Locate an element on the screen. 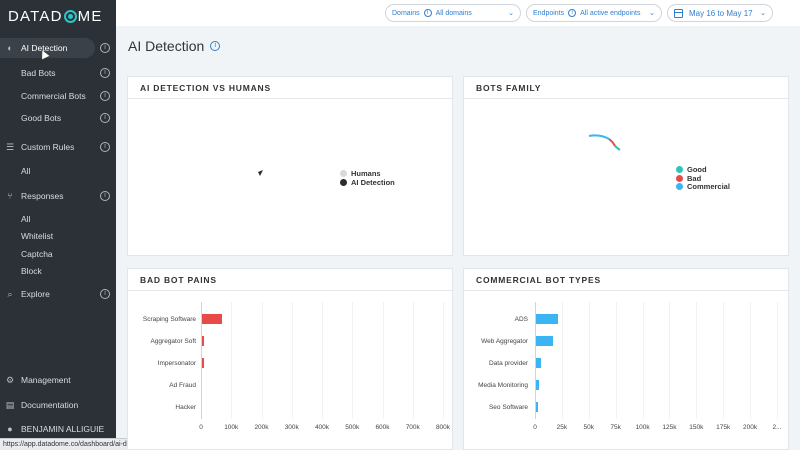 This screenshot has width=800, height=450. sidebar-item-label: Responses is located at coordinates (42, 196).